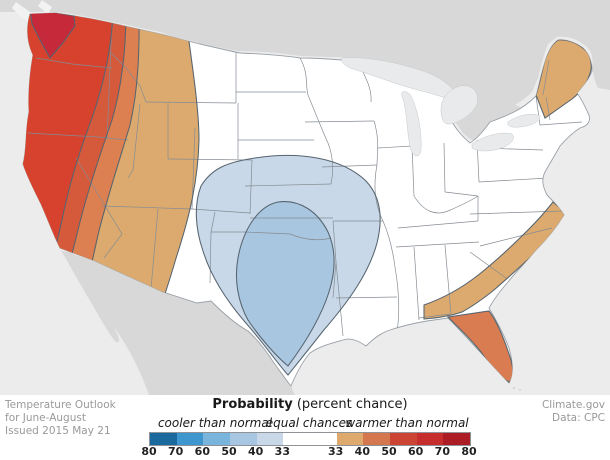 Image resolution: width=610 pixels, height=460 pixels. Describe the element at coordinates (60, 405) in the screenshot. I see `credit-line: Temperature Outlook` at that location.